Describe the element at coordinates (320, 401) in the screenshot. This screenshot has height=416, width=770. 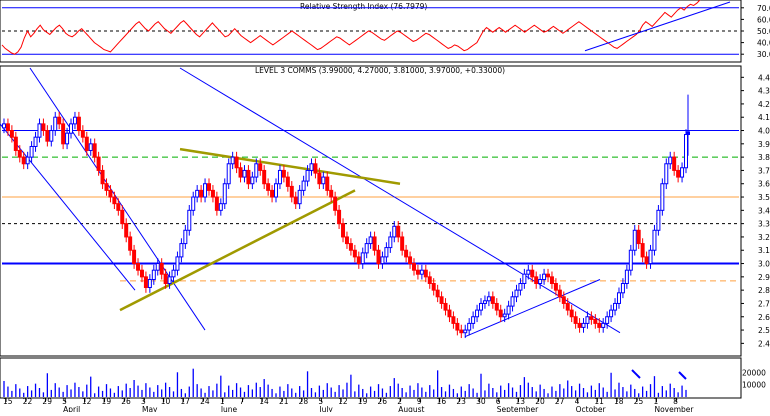
I see `day-label: 5` at that location.